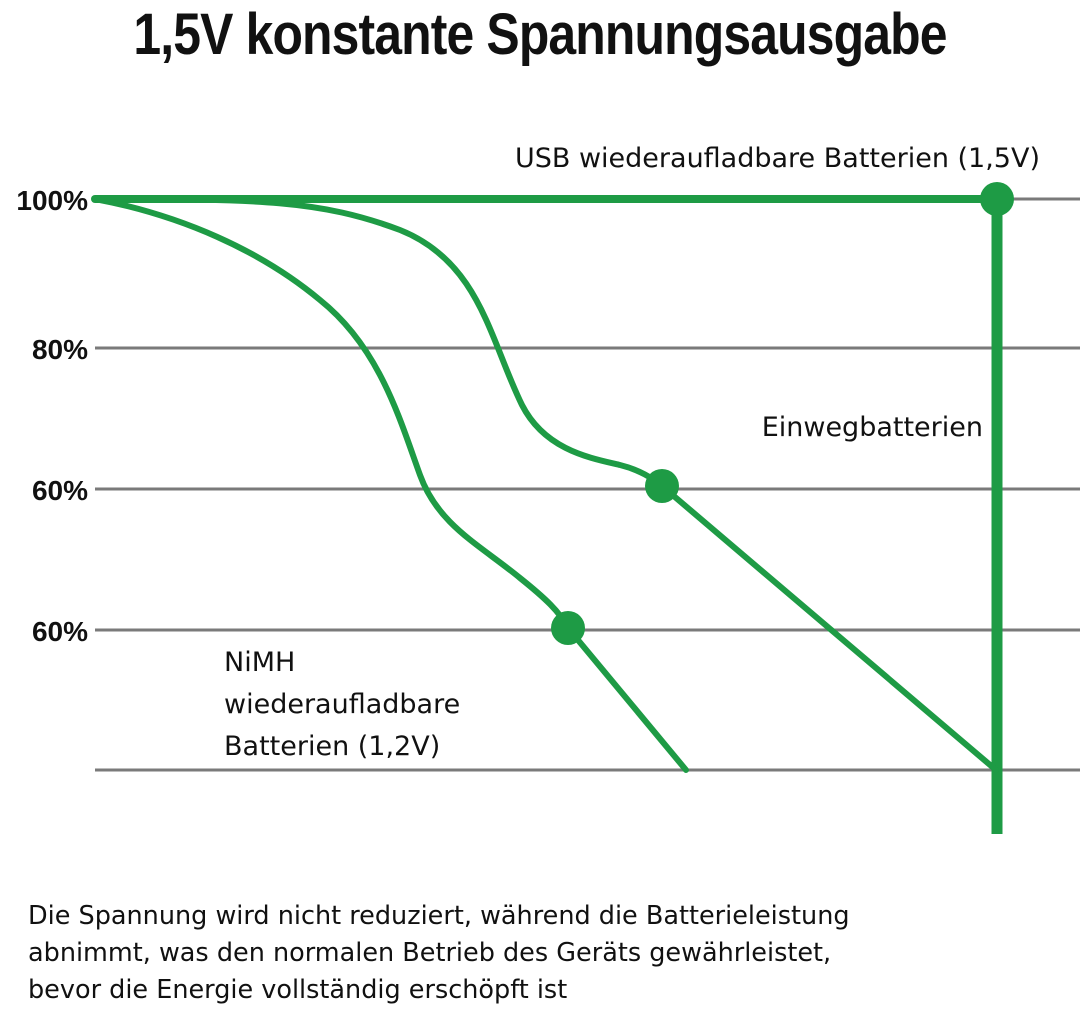  What do you see at coordinates (52, 416) in the screenshot?
I see `y-axis-tick-labels: 100% 80% 60% 60%` at bounding box center [52, 416].